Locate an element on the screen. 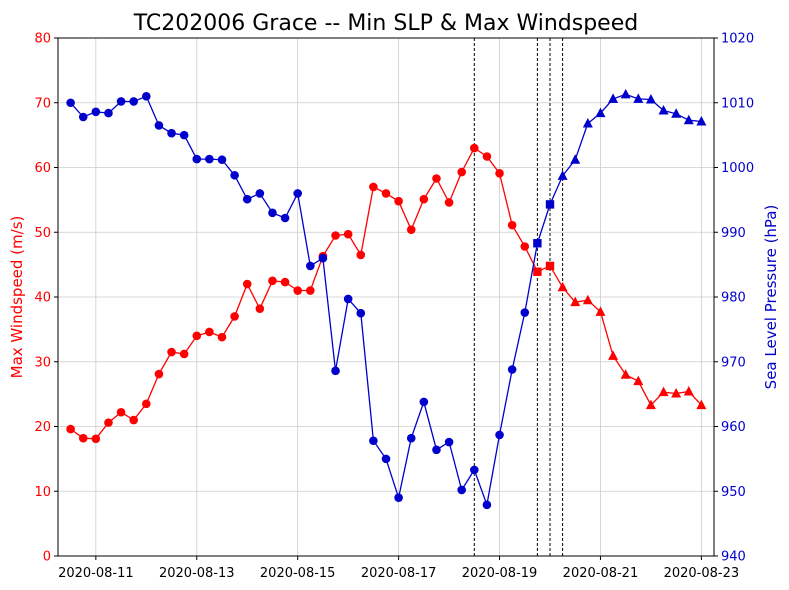 This screenshot has width=789, height=590. right-tick-label: 960 is located at coordinates (733, 427).